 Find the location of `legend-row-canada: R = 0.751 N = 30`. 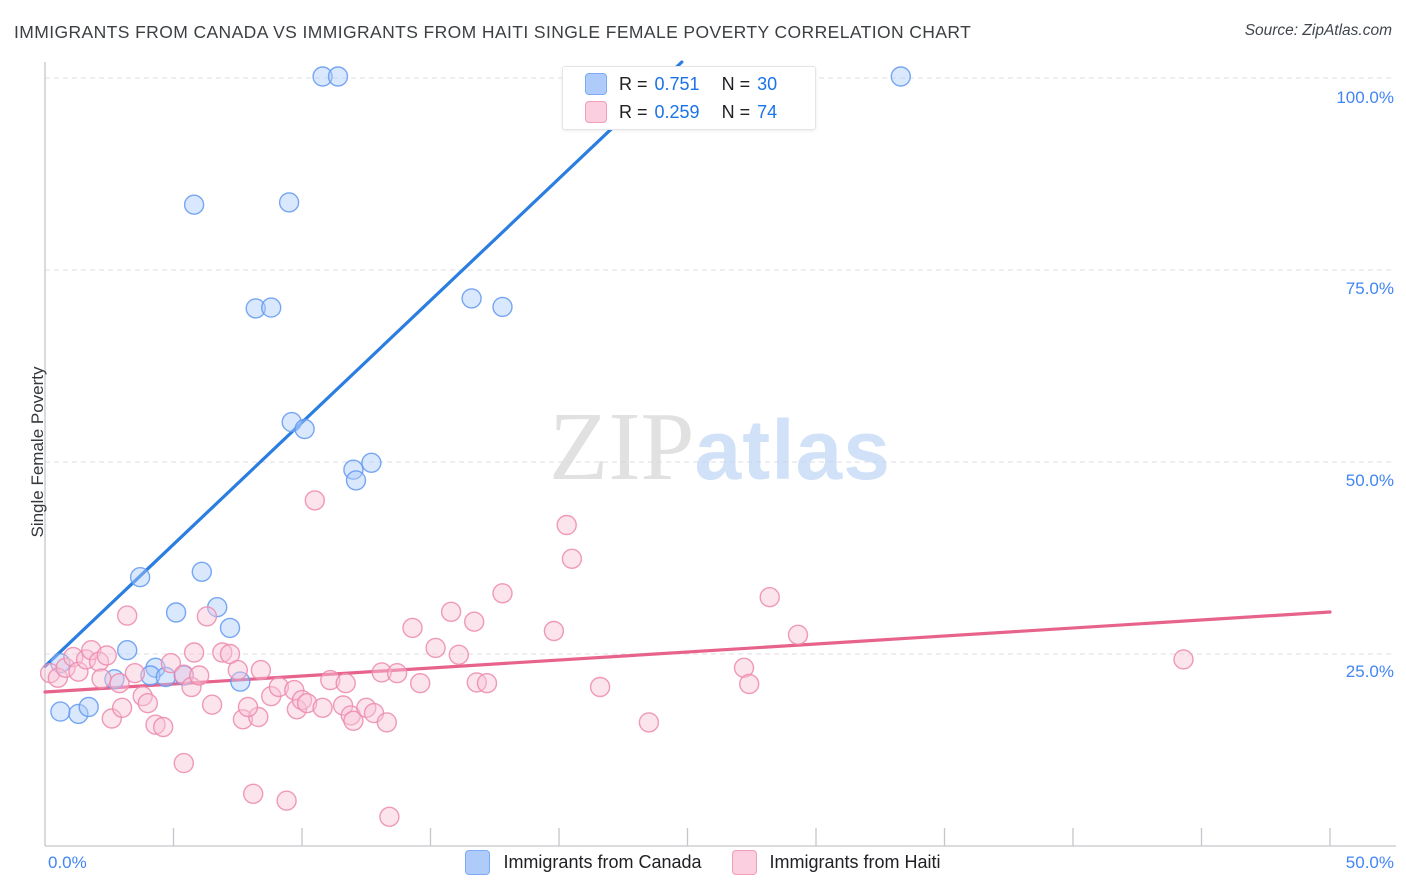

legend-row-canada: R = 0.751 N = 30 is located at coordinates (700, 84).